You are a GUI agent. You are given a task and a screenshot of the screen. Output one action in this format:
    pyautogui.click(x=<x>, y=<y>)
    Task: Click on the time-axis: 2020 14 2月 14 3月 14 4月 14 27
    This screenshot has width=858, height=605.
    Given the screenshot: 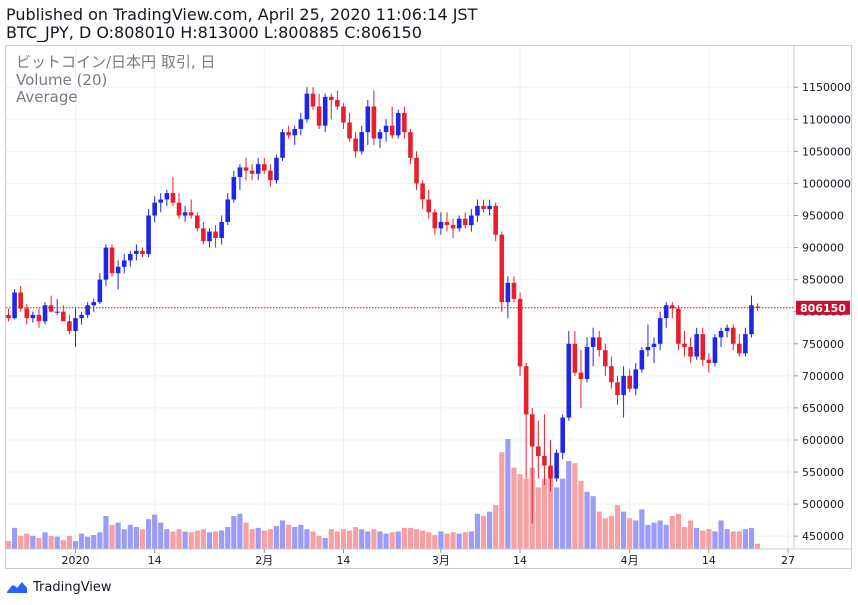 What is the action you would take?
    pyautogui.click(x=428, y=558)
    